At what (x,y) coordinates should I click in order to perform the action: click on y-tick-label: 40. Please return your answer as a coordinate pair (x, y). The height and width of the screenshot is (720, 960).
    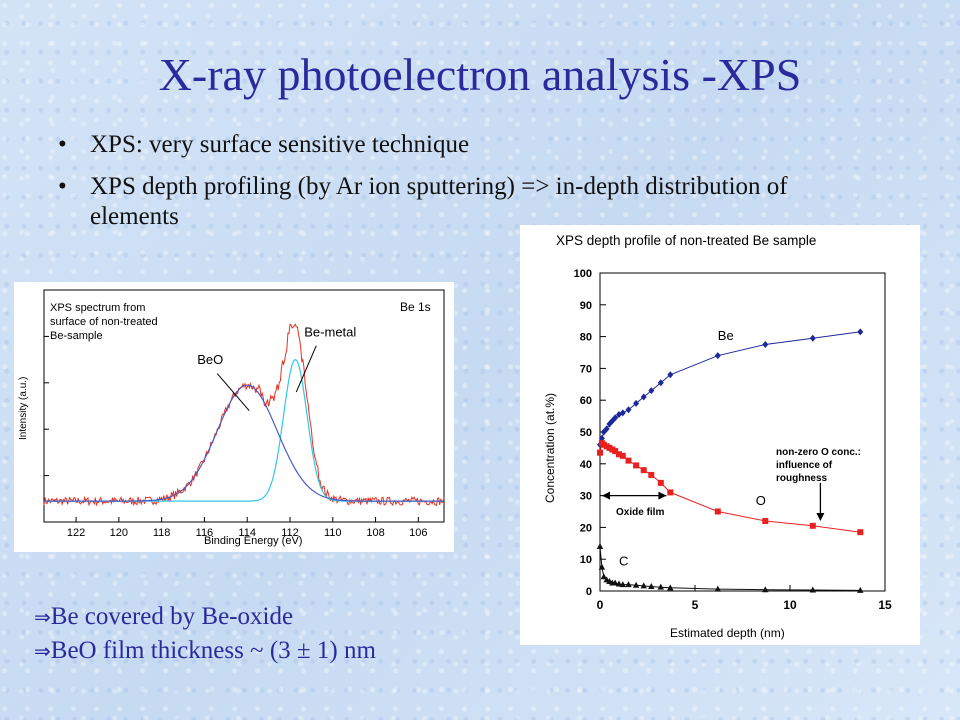
    Looking at the image, I should click on (586, 465).